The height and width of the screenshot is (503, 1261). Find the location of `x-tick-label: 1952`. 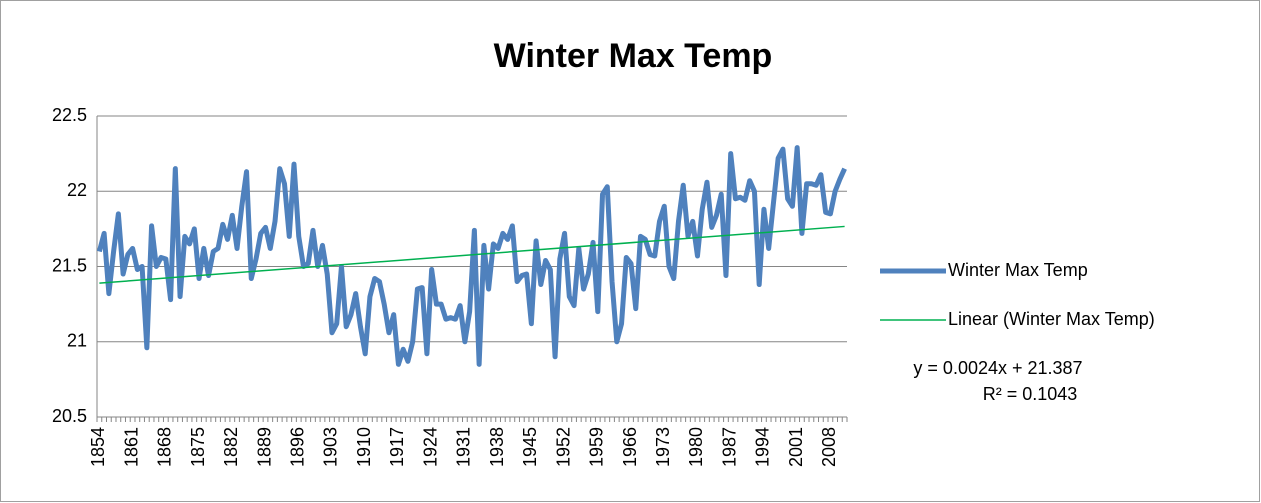

x-tick-label: 1952 is located at coordinates (563, 447).